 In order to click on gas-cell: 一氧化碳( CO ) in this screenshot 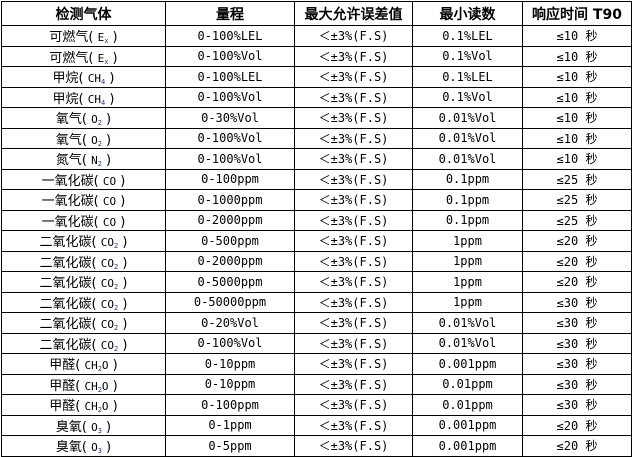, I will do `click(83, 200)`.